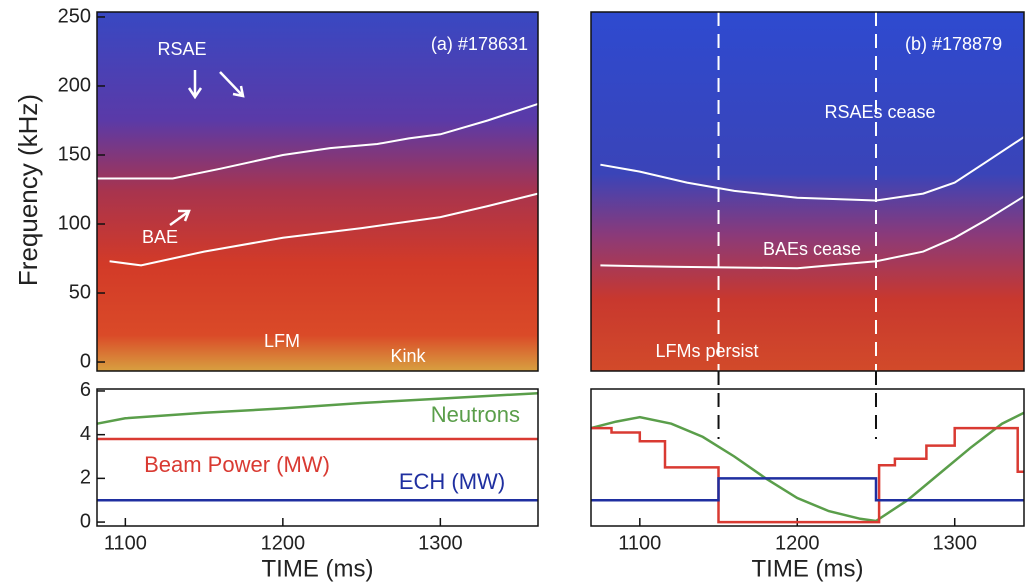 This screenshot has height=584, width=1025. What do you see at coordinates (207, 148) in the screenshot?
I see `arrows` at bounding box center [207, 148].